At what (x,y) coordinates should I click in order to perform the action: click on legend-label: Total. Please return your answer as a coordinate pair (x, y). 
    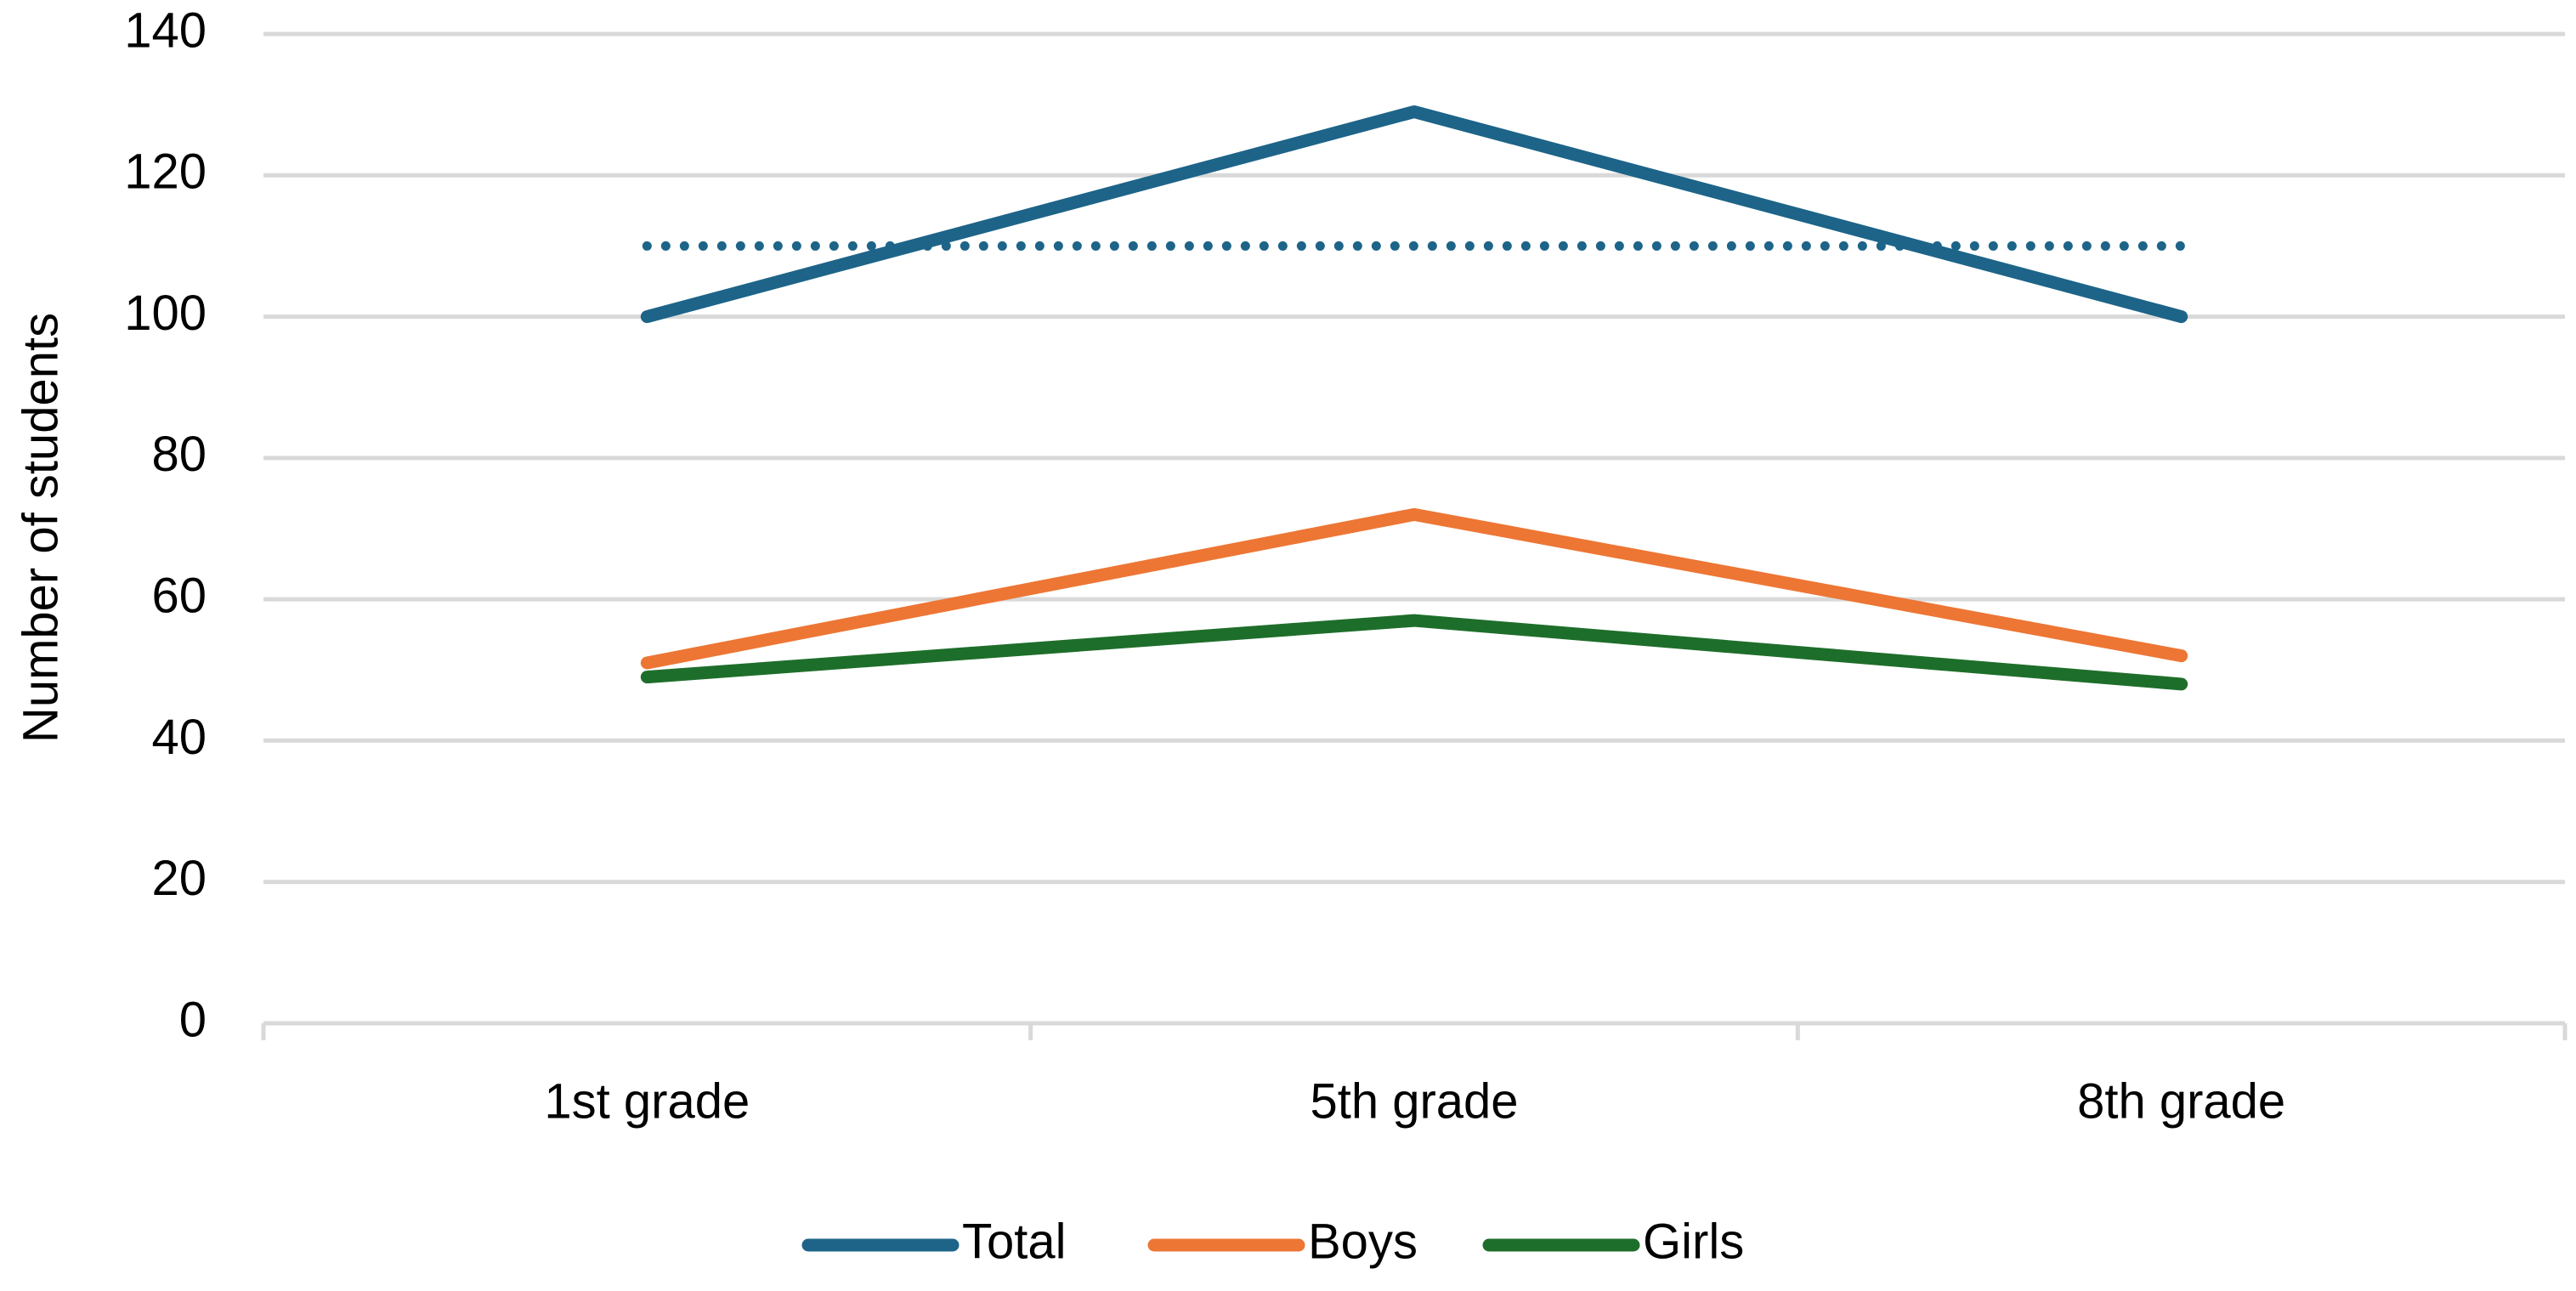
    Looking at the image, I should click on (1014, 1241).